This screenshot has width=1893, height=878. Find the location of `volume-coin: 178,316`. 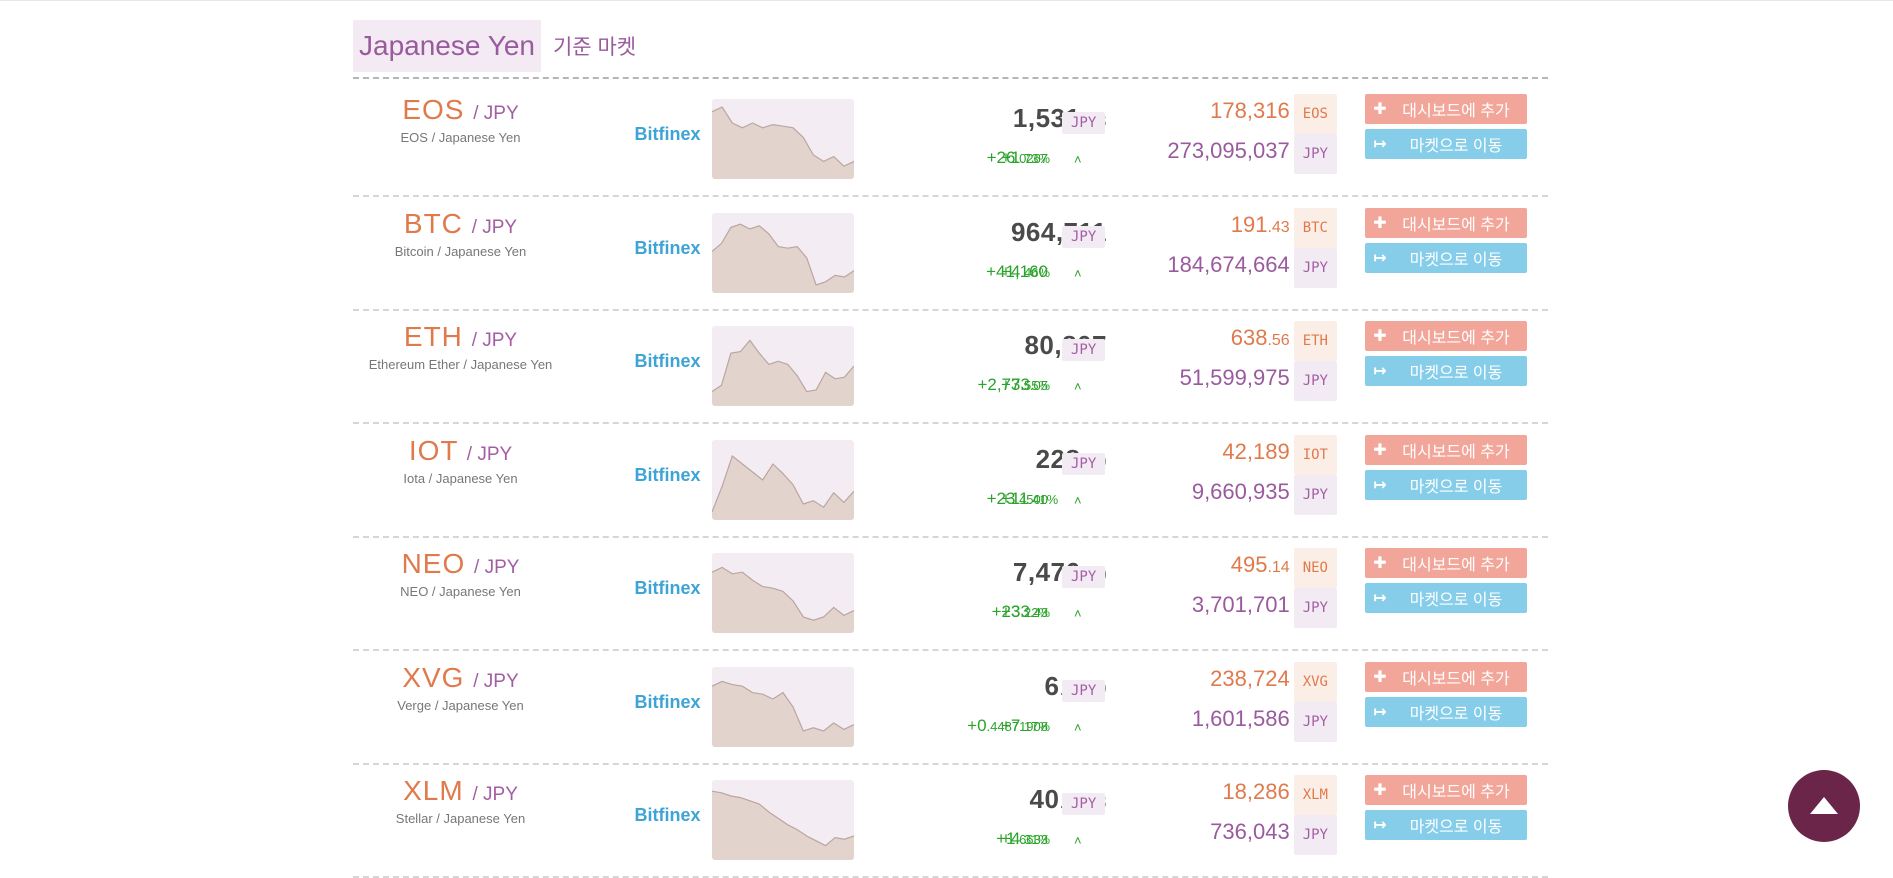

volume-coin: 178,316 is located at coordinates (1250, 110).